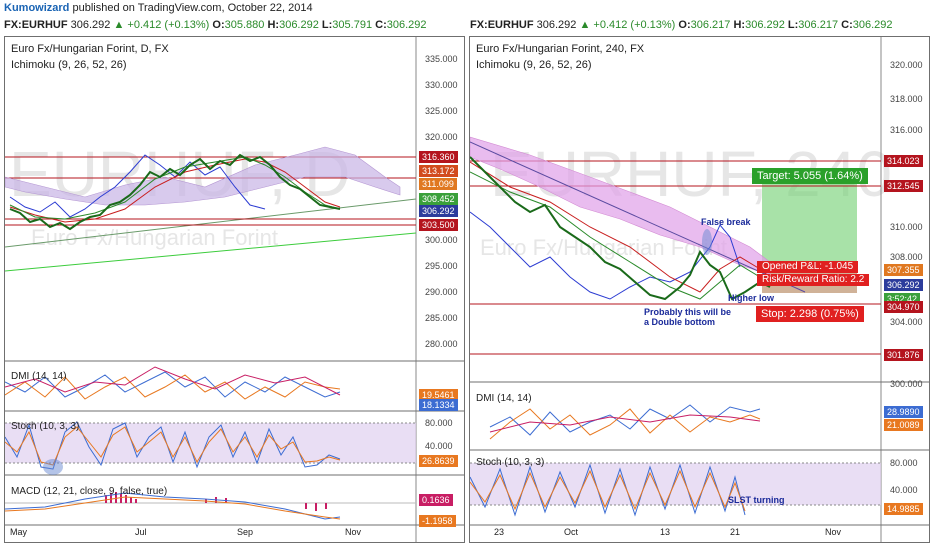 This screenshot has height=550, width=932. What do you see at coordinates (441, 344) in the screenshot?
I see `svg-text: 280.000` at bounding box center [441, 344].